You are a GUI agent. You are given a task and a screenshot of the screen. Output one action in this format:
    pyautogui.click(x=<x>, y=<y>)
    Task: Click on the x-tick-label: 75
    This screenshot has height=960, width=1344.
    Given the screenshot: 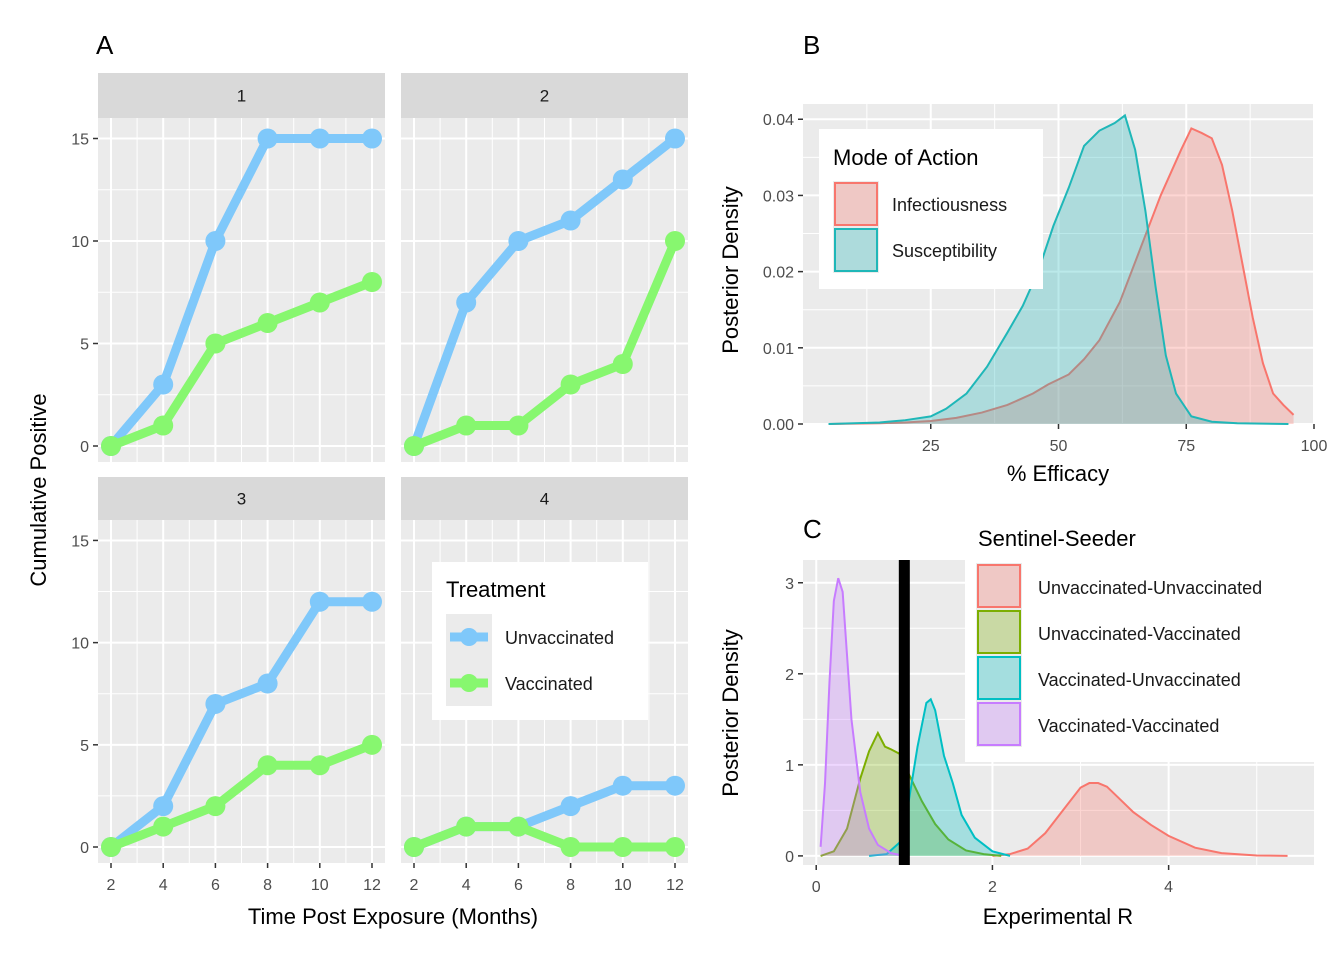 What is the action you would take?
    pyautogui.click(x=1186, y=446)
    